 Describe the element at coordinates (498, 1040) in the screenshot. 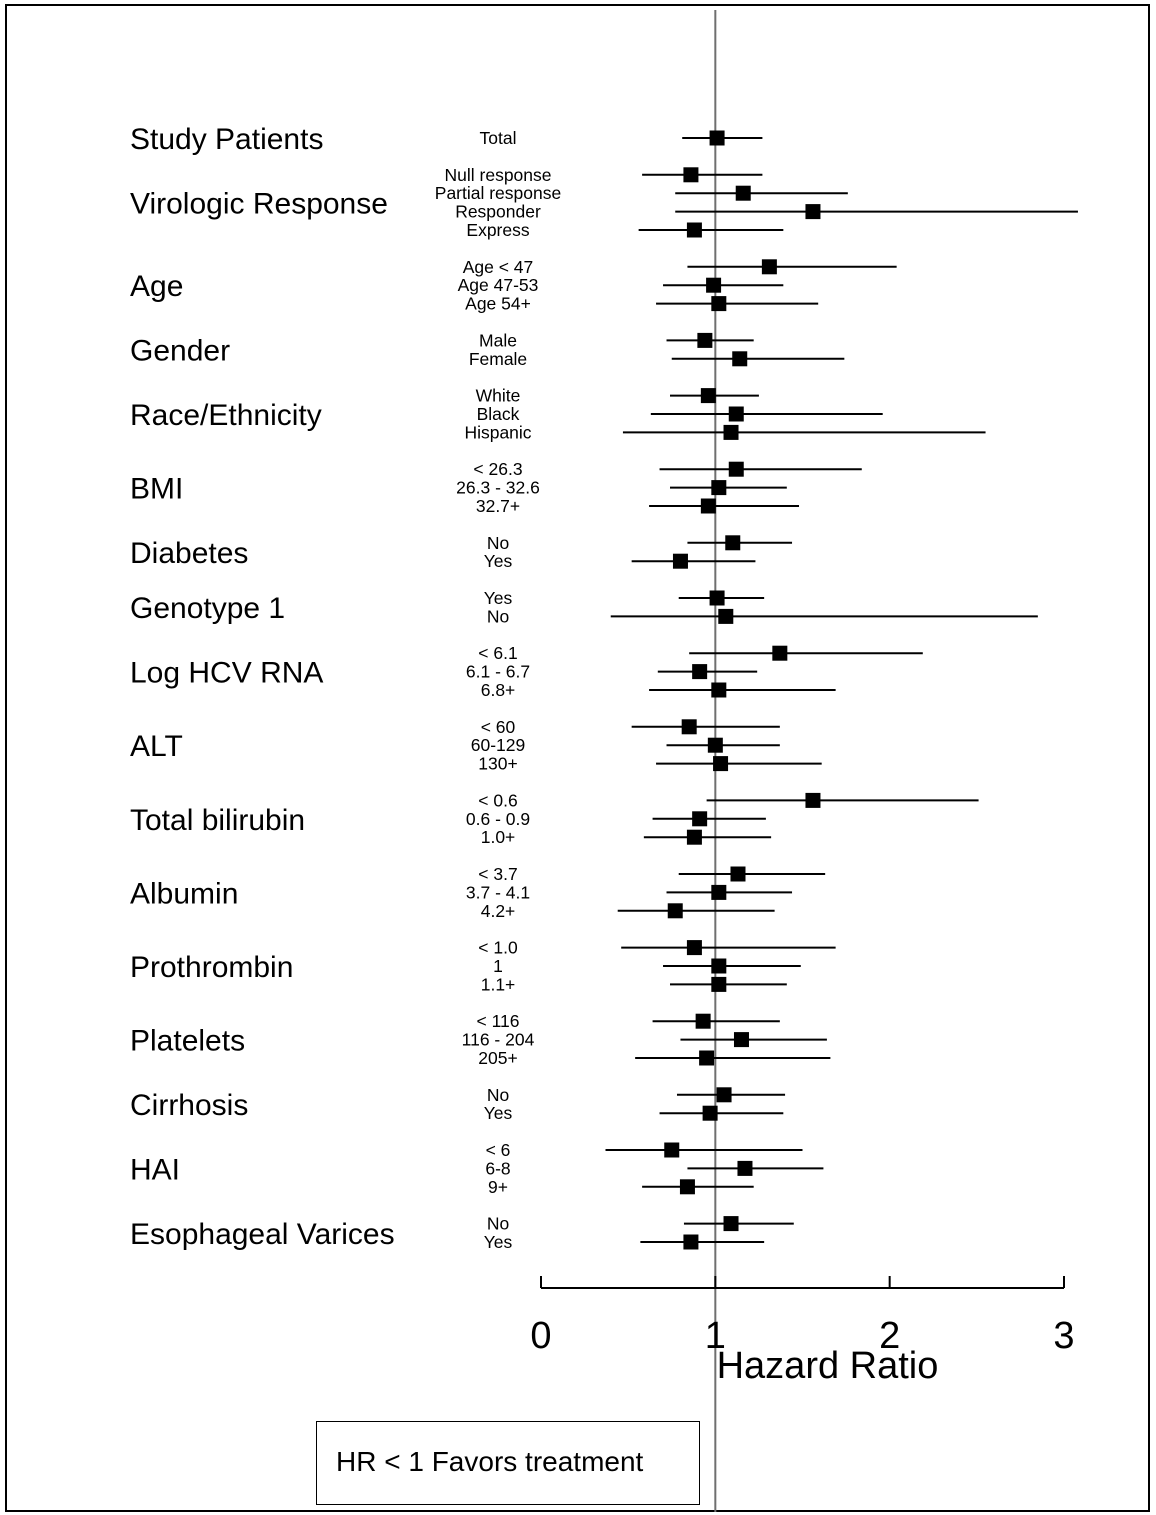

I see `row-label: 116 - 204` at that location.